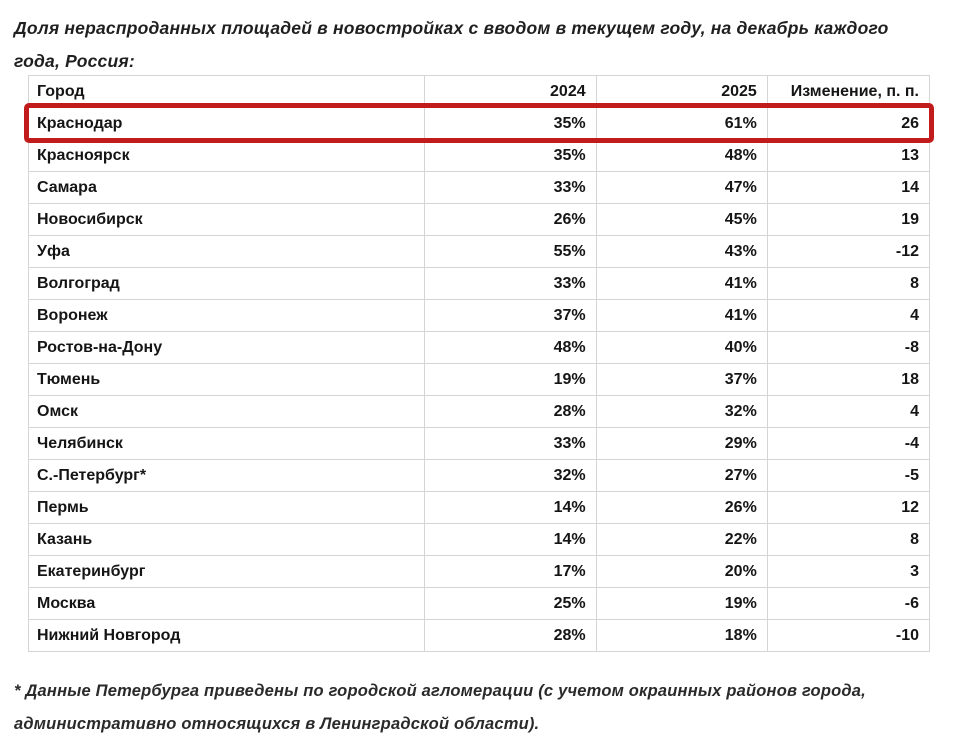 This screenshot has width=957, height=741. What do you see at coordinates (848, 347) in the screenshot?
I see `change-cell: -8` at bounding box center [848, 347].